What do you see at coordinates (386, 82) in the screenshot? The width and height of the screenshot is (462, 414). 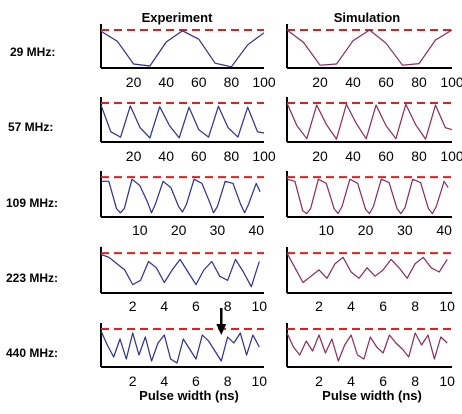 I see `tick-label-simulation-row-0-2: 60` at bounding box center [386, 82].